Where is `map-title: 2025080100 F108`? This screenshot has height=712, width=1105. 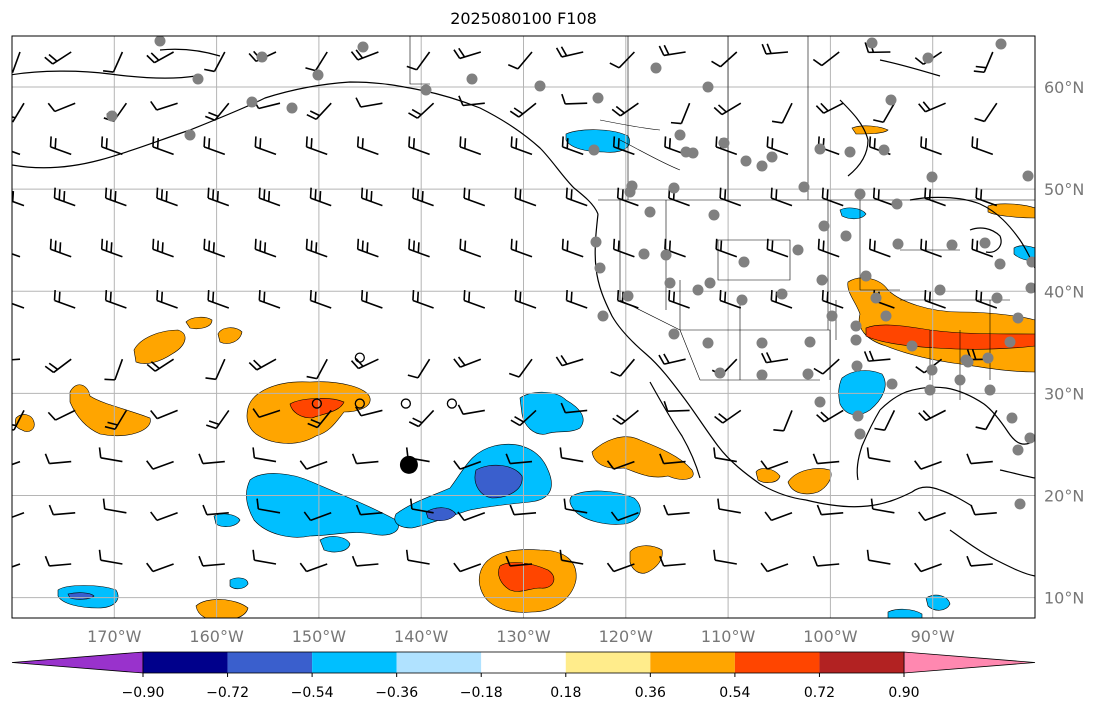 map-title: 2025080100 F108 is located at coordinates (523, 18).